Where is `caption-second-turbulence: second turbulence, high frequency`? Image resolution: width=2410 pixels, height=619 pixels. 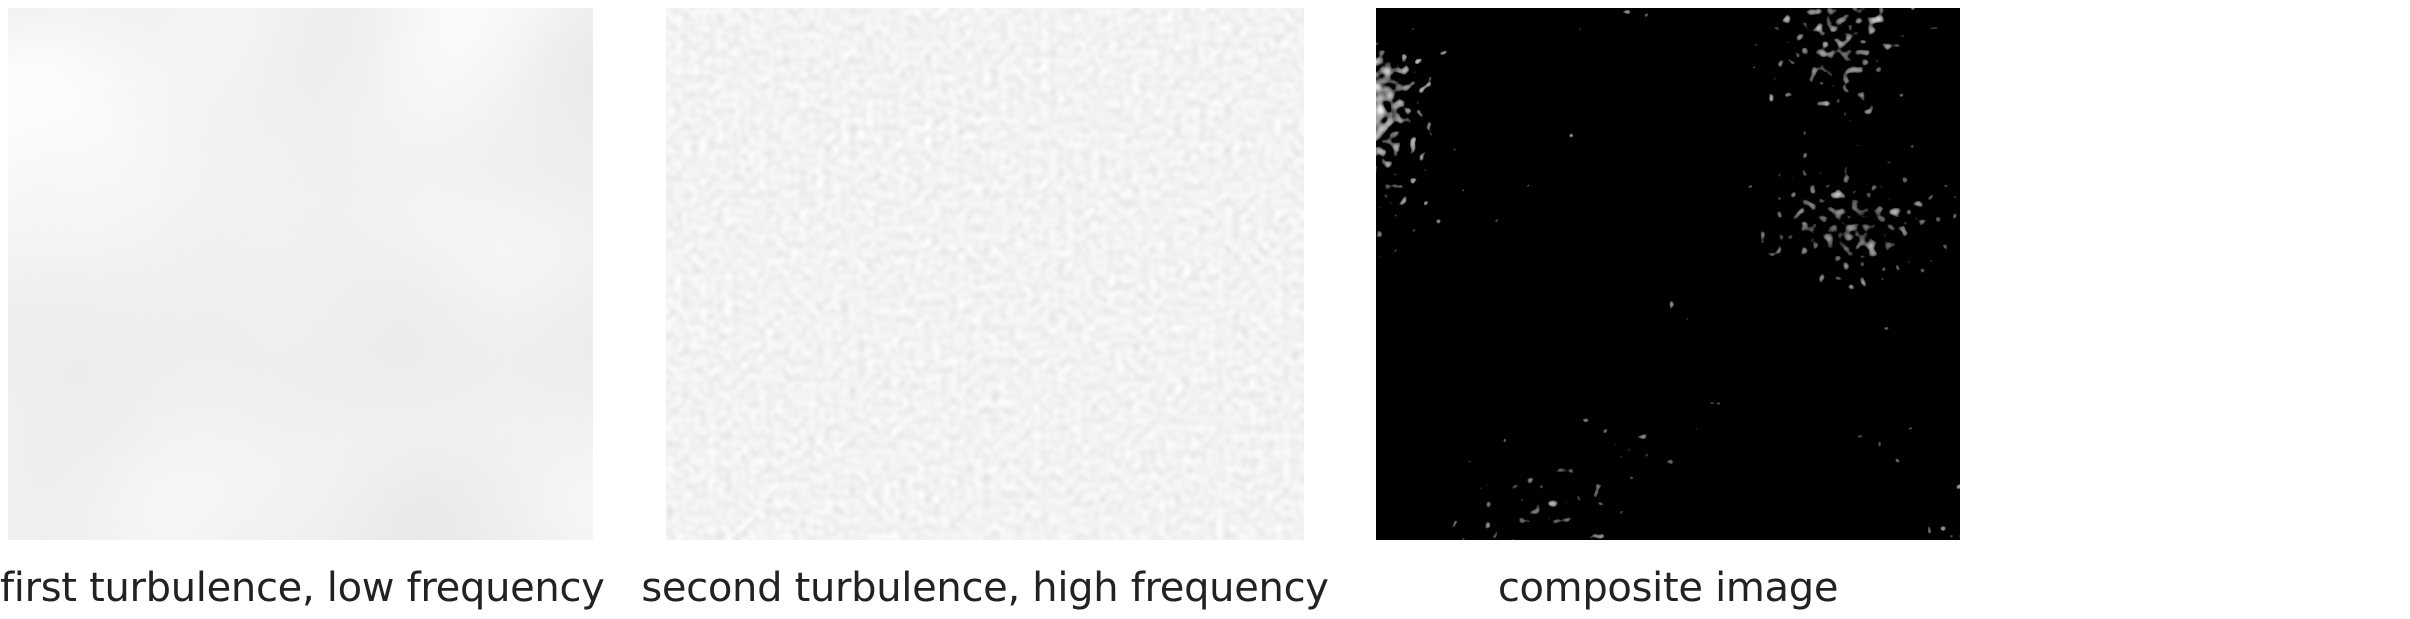
caption-second-turbulence: second turbulence, high frequency is located at coordinates (985, 588).